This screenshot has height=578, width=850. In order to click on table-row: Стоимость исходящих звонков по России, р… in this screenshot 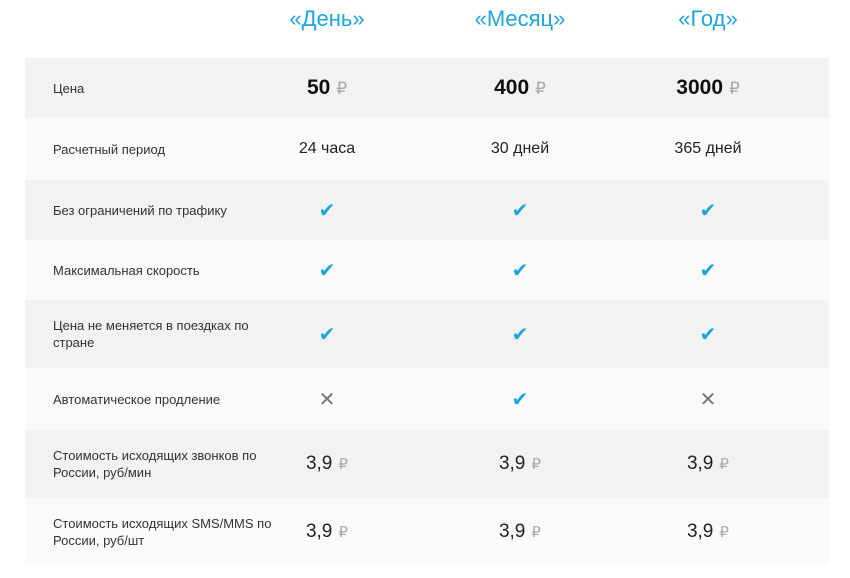, I will do `click(427, 464)`.